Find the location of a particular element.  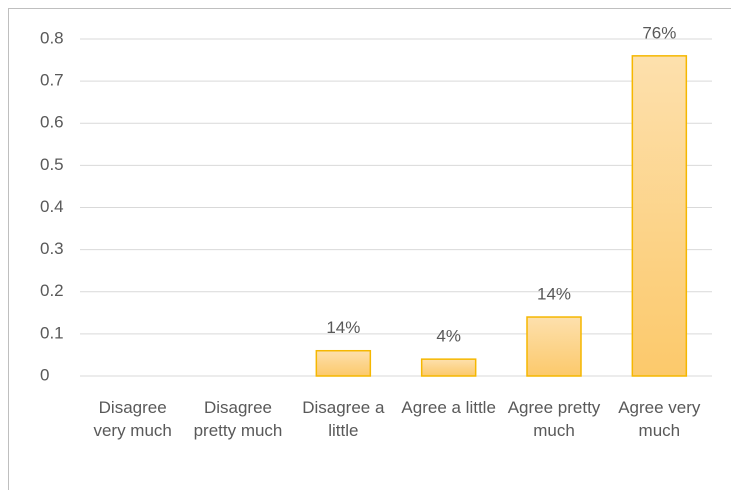

x-tick-label: Disagree very much is located at coordinates (132, 419).